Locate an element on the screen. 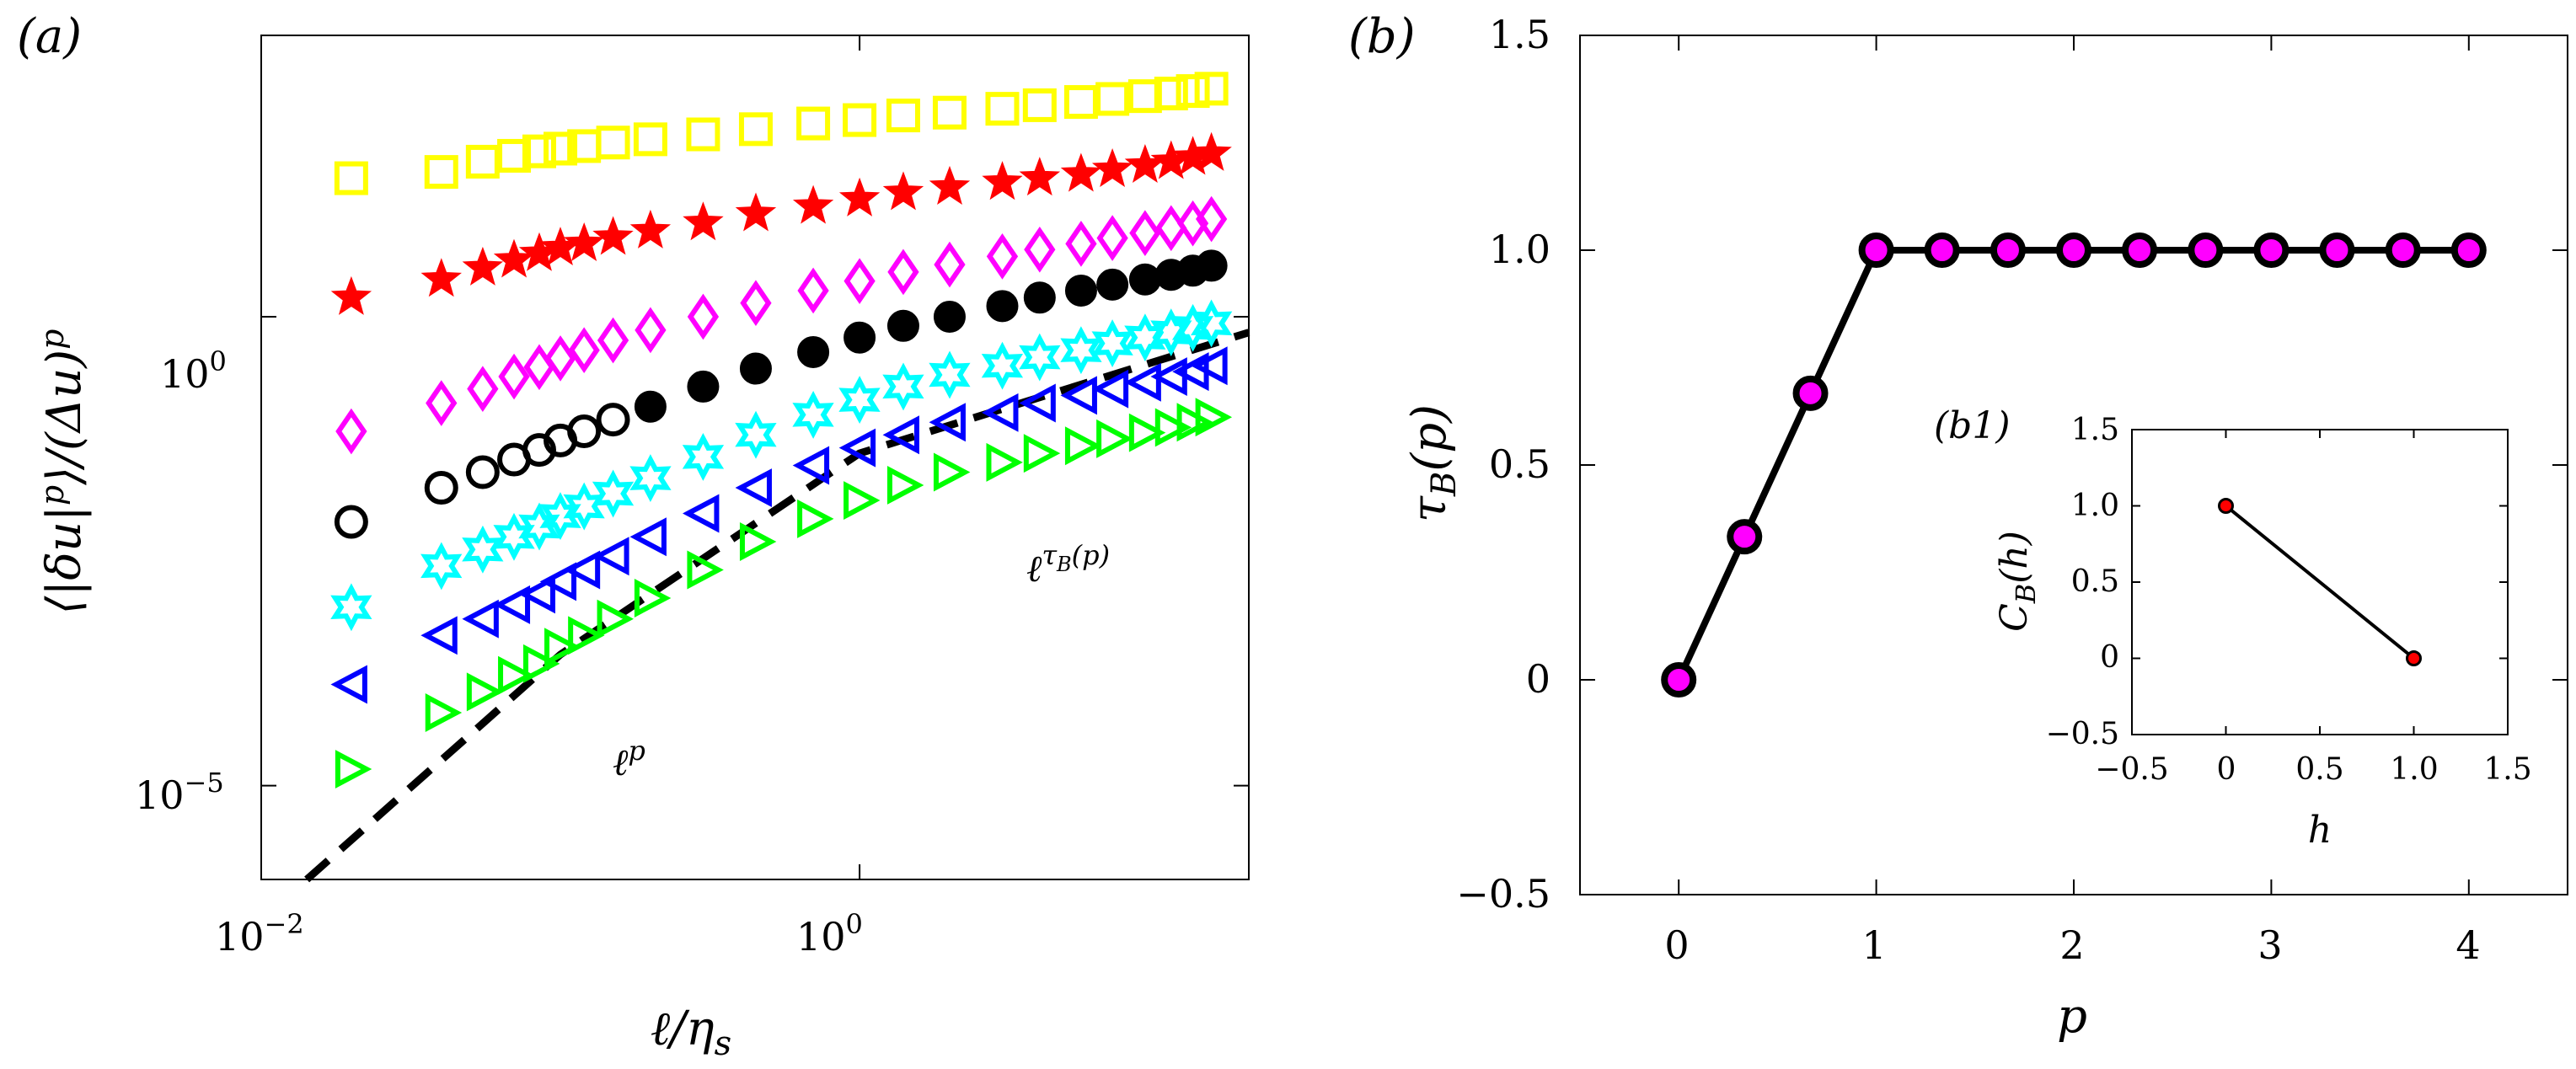 This screenshot has height=1069, width=2576. panel-b-xlabel: p is located at coordinates (2072, 1016).